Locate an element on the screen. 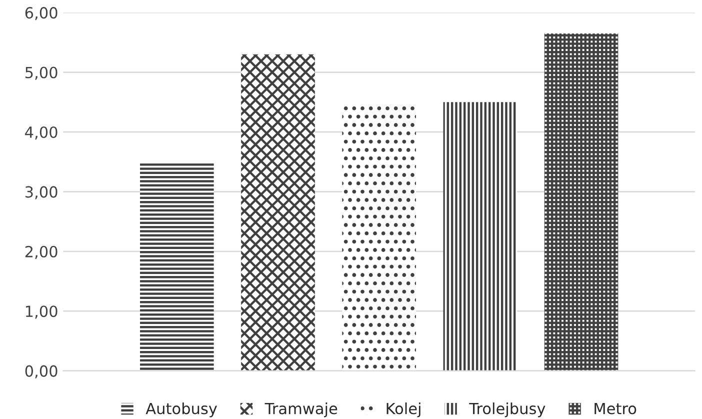 This screenshot has height=419, width=702. legend-label: Metro is located at coordinates (615, 408).